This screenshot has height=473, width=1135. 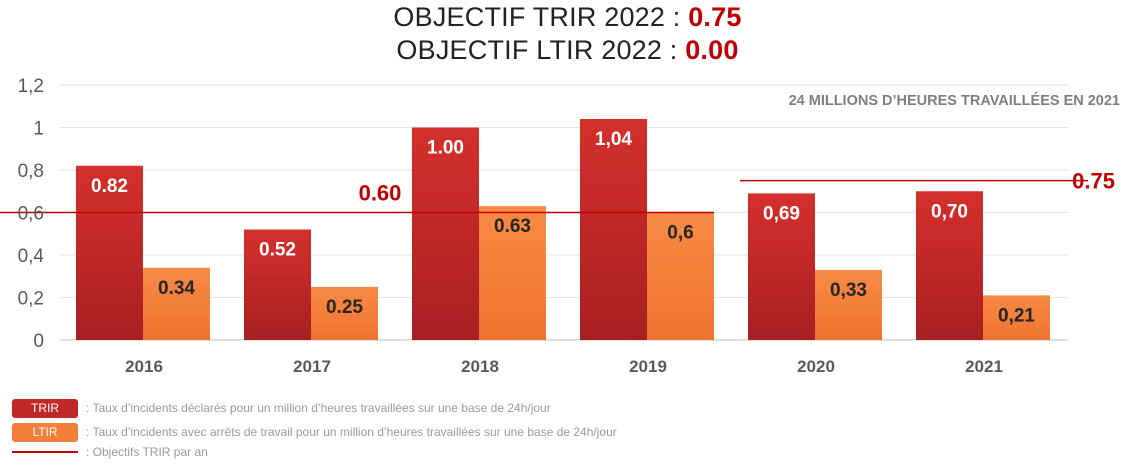 What do you see at coordinates (512, 226) in the screenshot?
I see `bar-value-label: 0.63` at bounding box center [512, 226].